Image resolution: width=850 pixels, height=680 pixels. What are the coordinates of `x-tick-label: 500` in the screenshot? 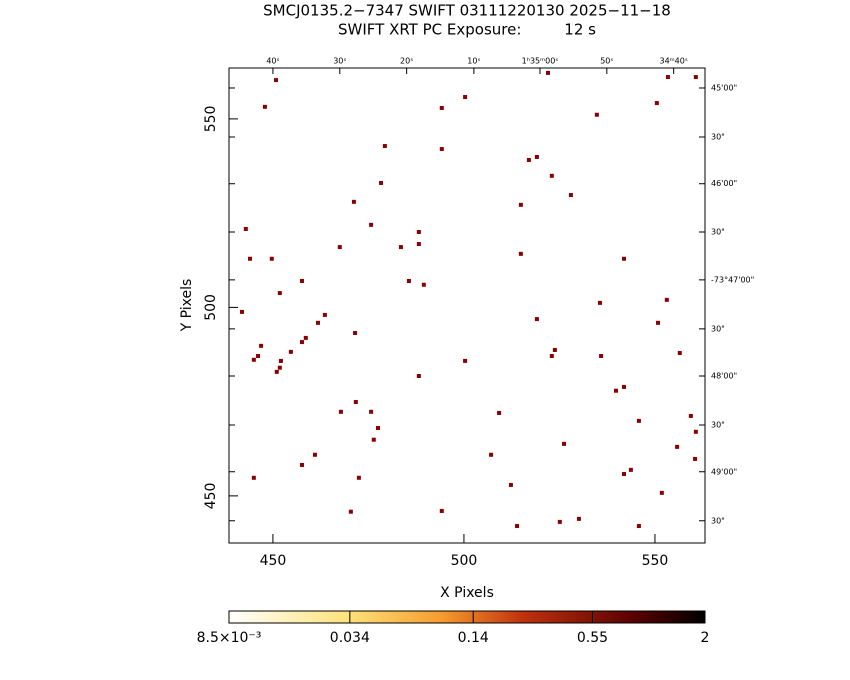 It's located at (464, 561).